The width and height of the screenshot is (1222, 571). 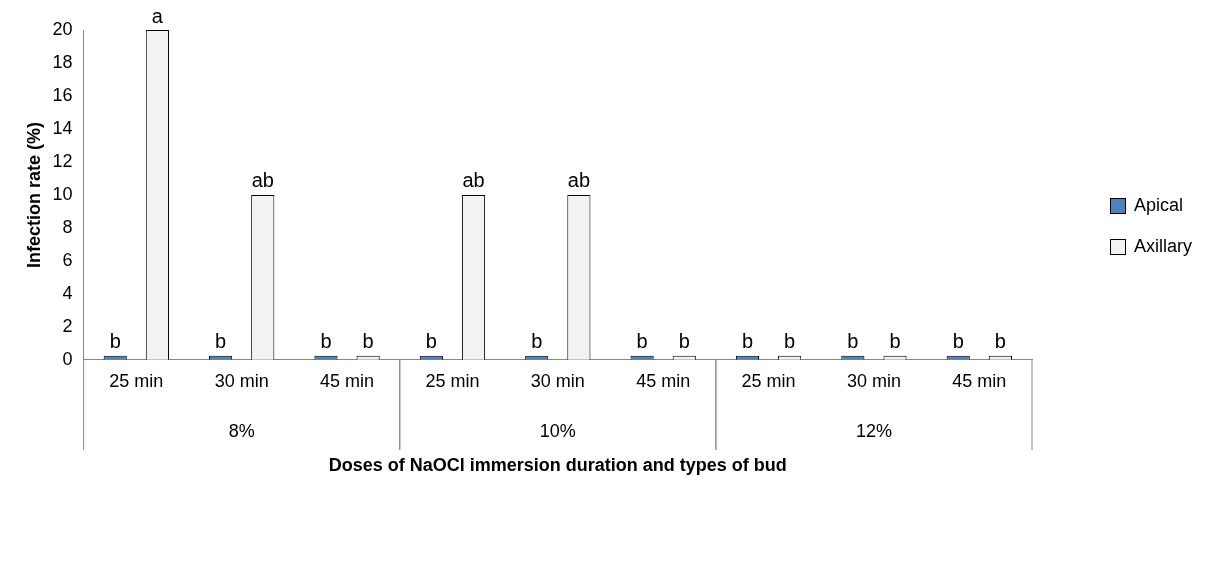 What do you see at coordinates (33, 194) in the screenshot?
I see `y-axis-title: Infection rate (%)` at bounding box center [33, 194].